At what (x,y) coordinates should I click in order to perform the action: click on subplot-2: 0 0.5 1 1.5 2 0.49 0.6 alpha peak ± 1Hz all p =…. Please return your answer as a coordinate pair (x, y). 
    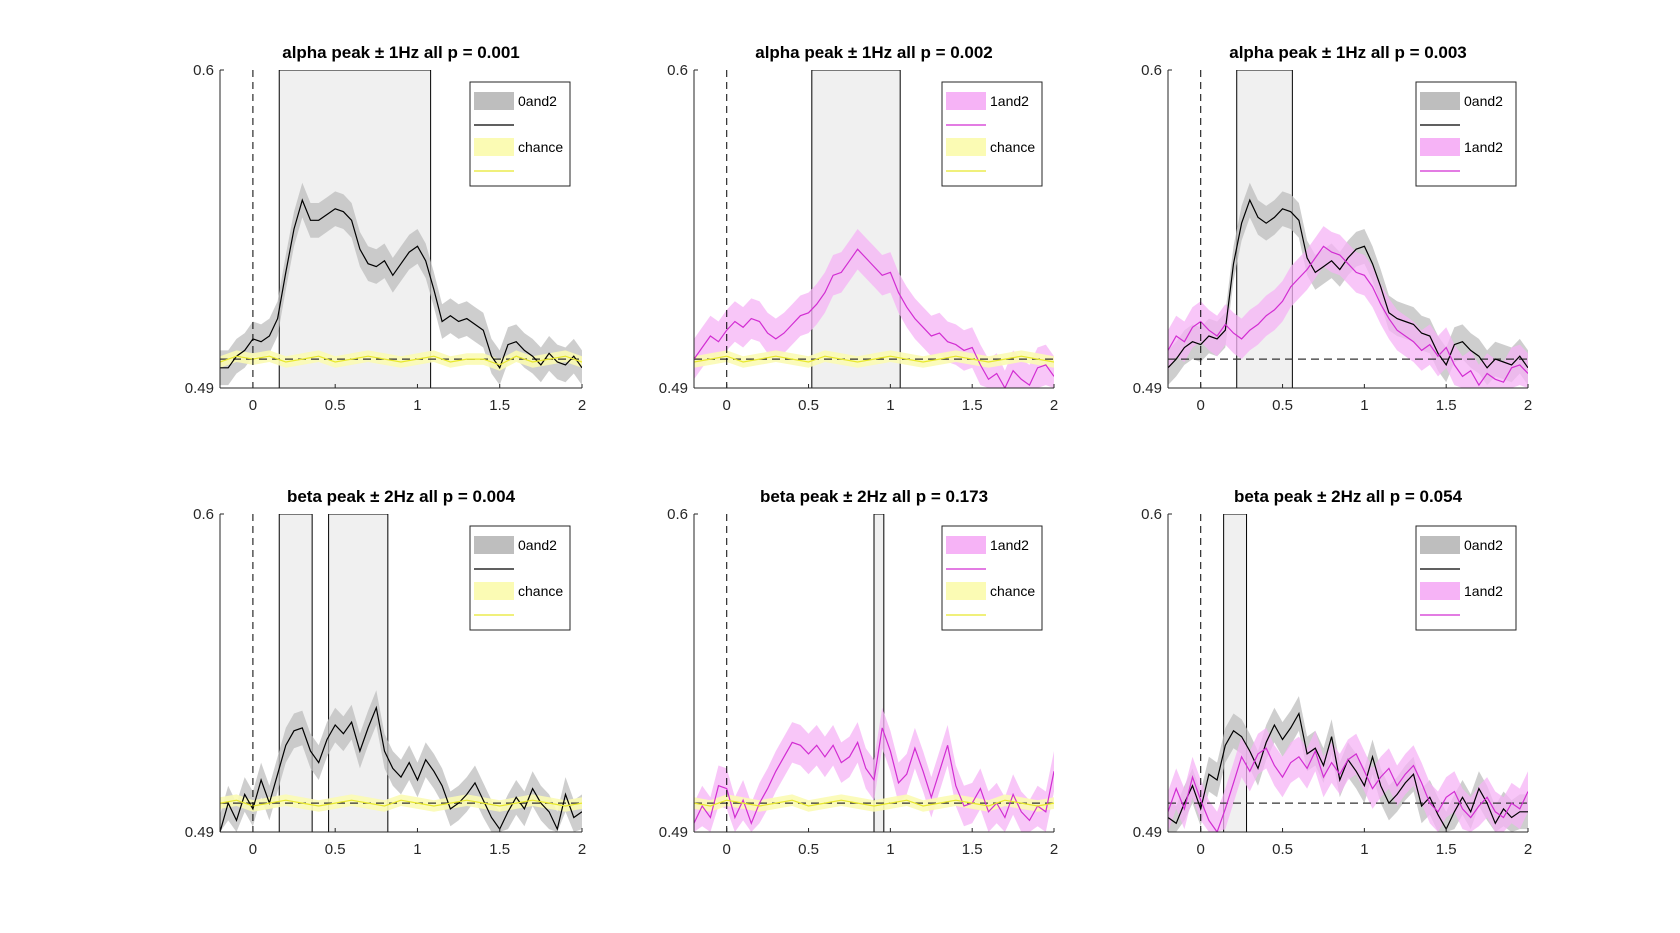
    Looking at the image, I should click on (858, 228).